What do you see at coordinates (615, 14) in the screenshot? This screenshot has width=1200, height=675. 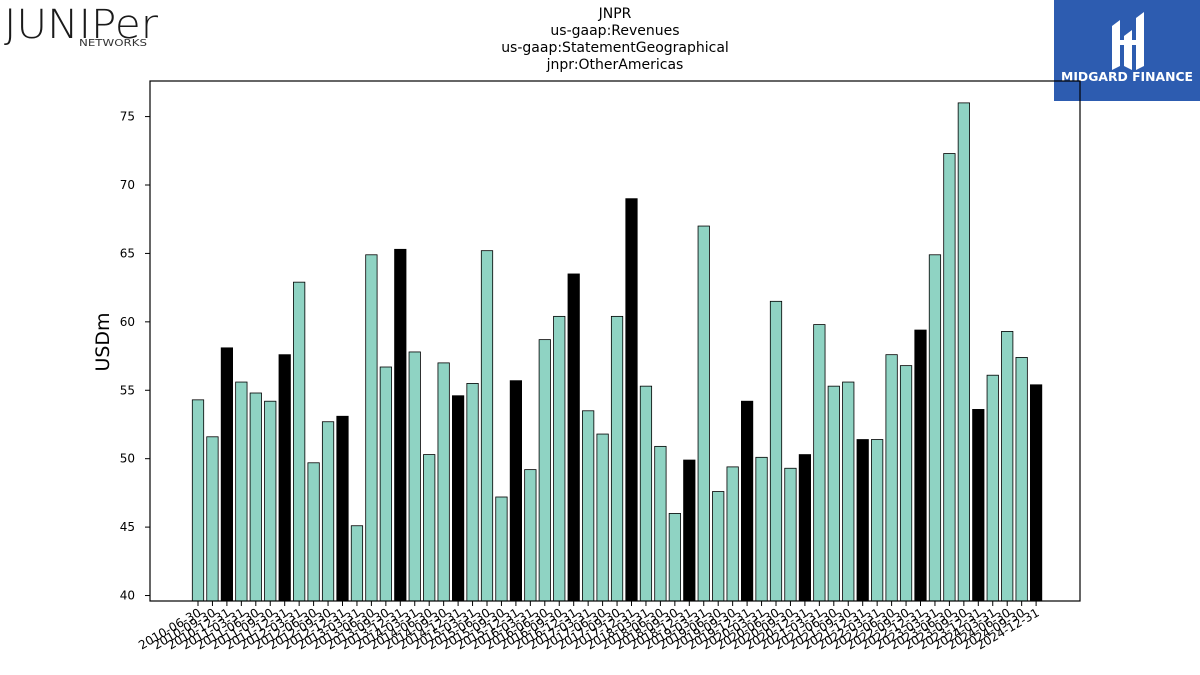 I see `chart-title-line: JNPR` at bounding box center [615, 14].